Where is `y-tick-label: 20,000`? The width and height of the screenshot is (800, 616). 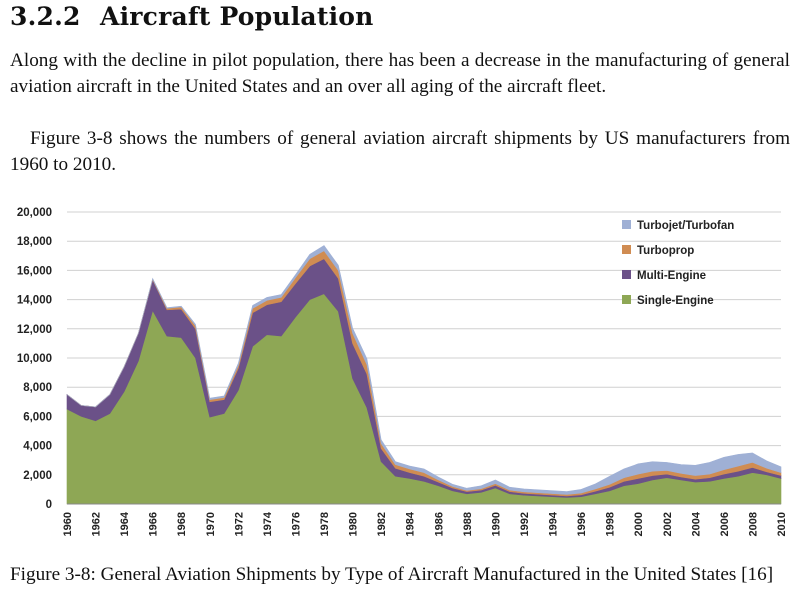 y-tick-label: 20,000 is located at coordinates (34, 213).